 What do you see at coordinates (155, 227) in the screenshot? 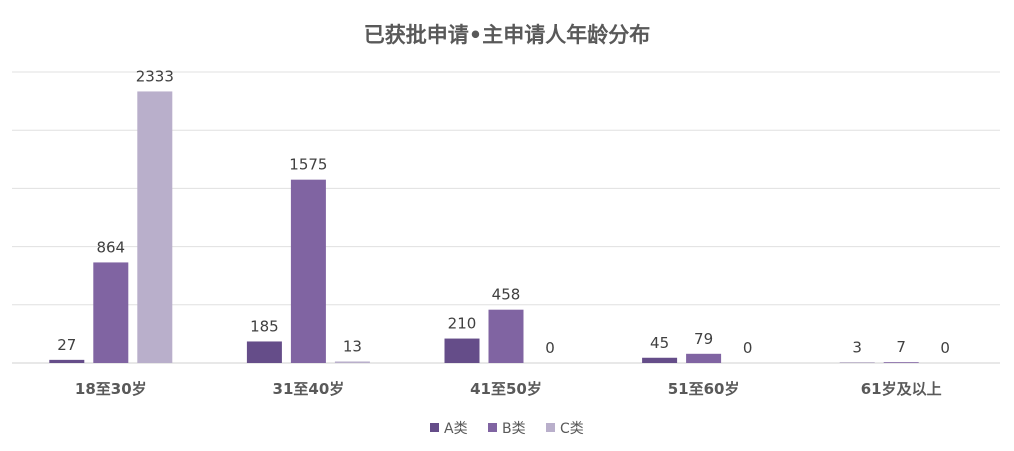
I see `bar-C类-18至30岁` at bounding box center [155, 227].